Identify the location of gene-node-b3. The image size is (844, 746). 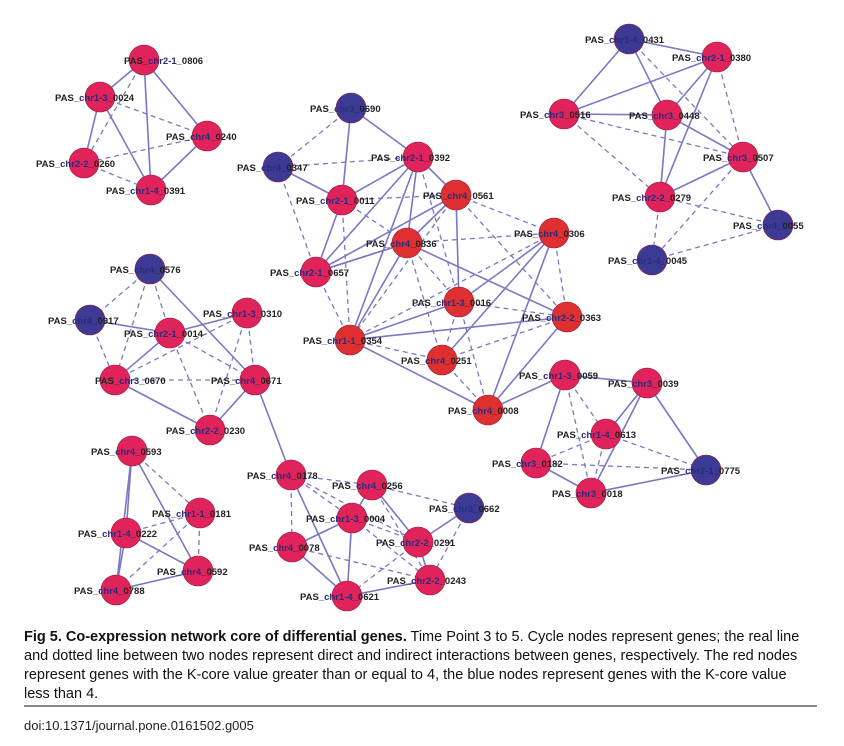
(418, 157).